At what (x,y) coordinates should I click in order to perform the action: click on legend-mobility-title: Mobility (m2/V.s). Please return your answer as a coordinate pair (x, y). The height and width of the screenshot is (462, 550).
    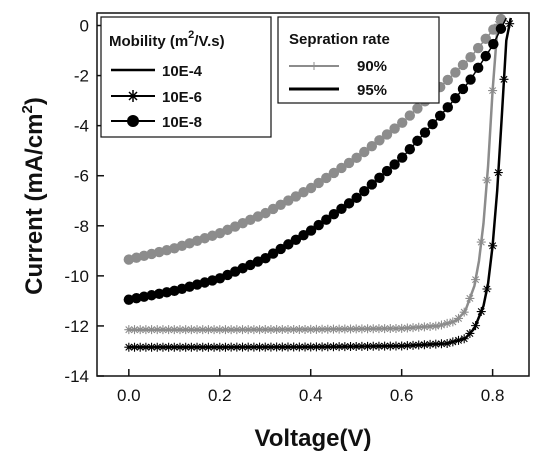
    Looking at the image, I should click on (167, 39).